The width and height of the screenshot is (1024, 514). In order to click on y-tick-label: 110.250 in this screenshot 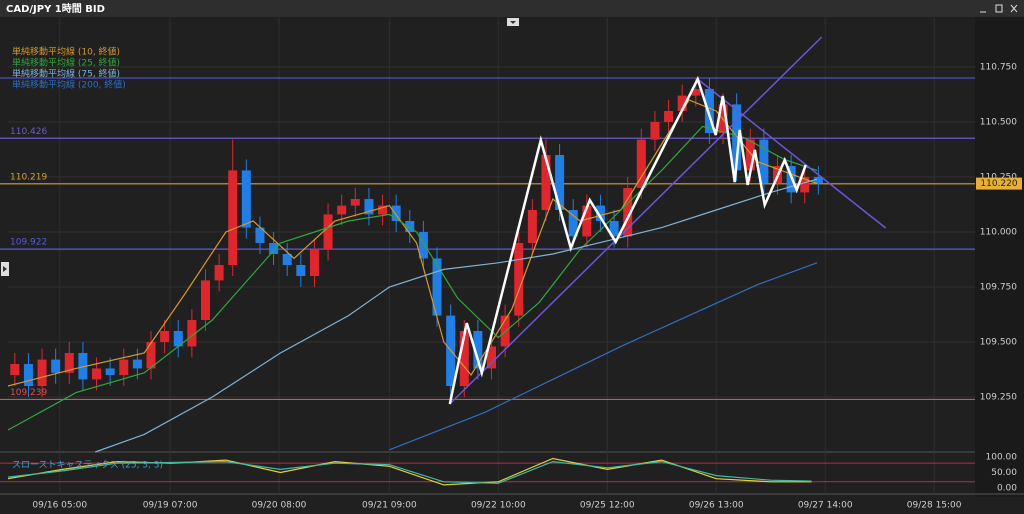, I will do `click(998, 178)`.